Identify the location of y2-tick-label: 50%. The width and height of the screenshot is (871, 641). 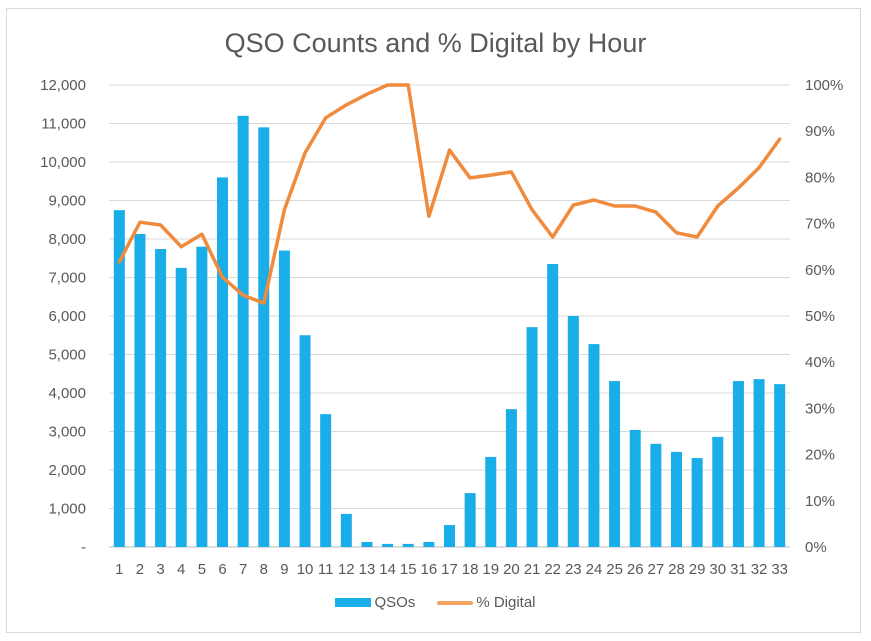
(820, 316).